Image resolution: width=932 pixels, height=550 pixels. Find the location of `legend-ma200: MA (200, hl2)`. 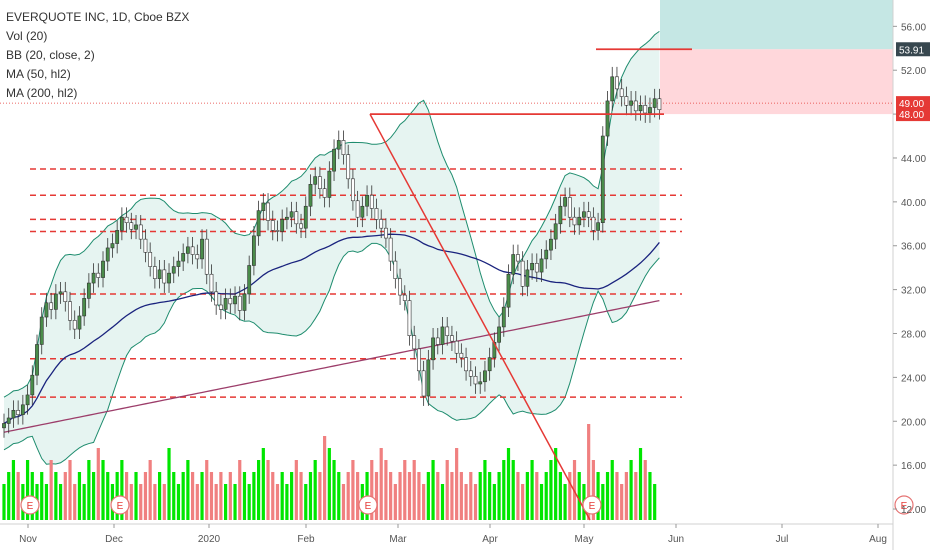

legend-ma200: MA (200, hl2) is located at coordinates (42, 93).